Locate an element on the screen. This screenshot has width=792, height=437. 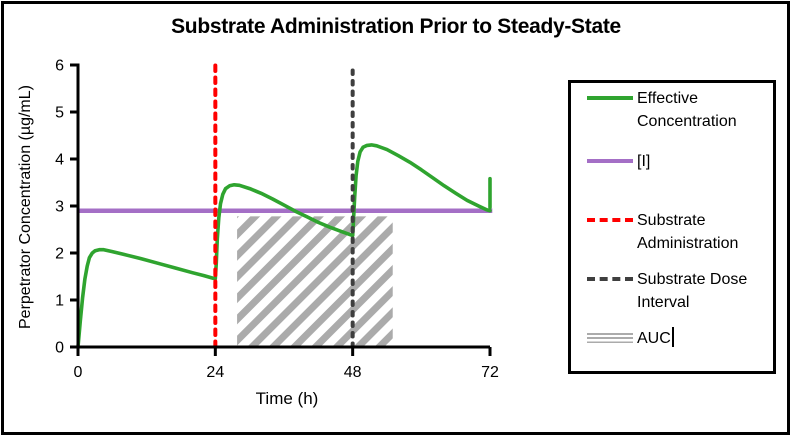
y-tick-label: 2 is located at coordinates (59, 254).